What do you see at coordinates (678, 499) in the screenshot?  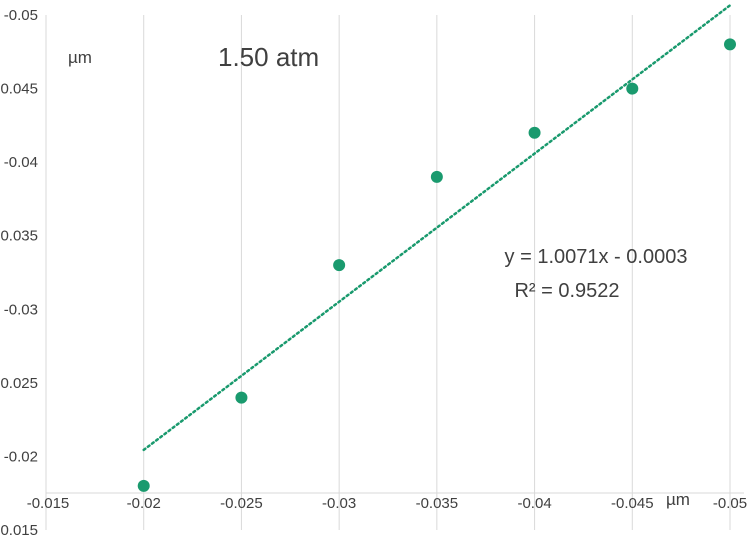 I see `x-axis-unit-label: µm` at bounding box center [678, 499].